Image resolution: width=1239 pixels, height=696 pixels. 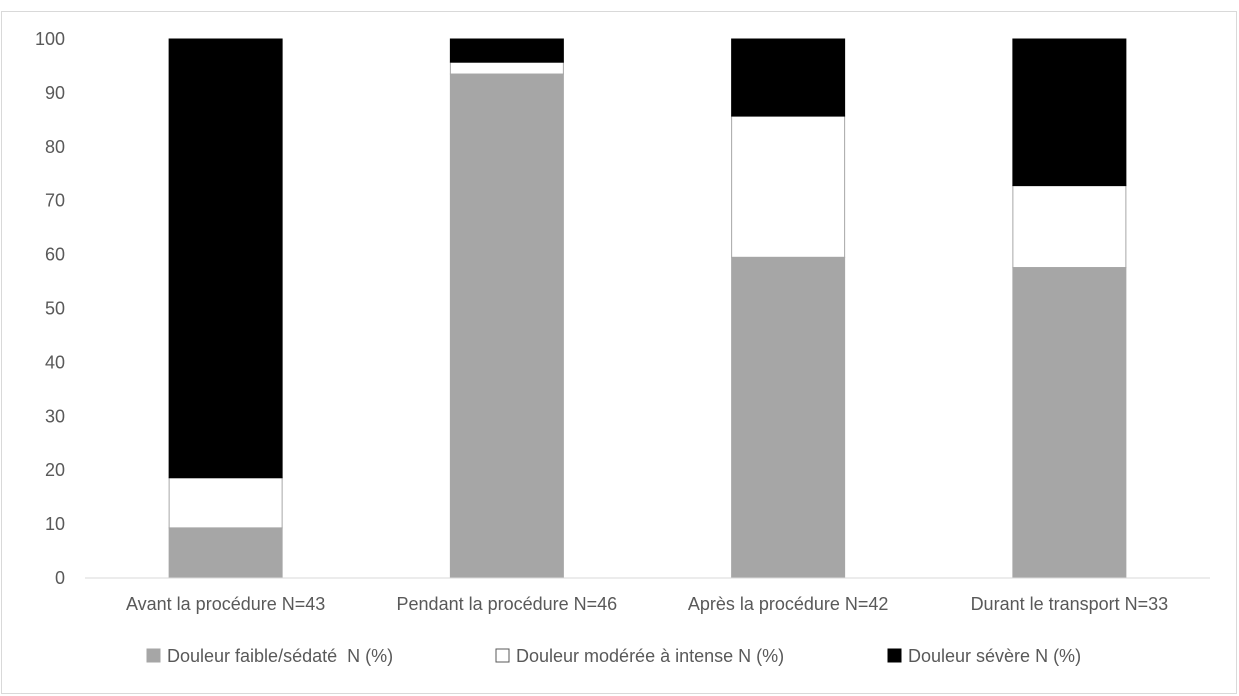 What do you see at coordinates (55, 416) in the screenshot?
I see `y-tick-label: 30` at bounding box center [55, 416].